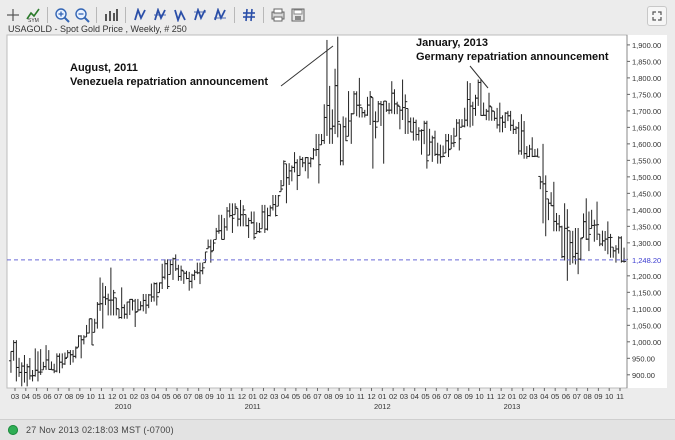 The image size is (675, 440). Describe the element at coordinates (104, 68) in the screenshot. I see `annotation-venezuela-date: August, 2011` at that location.